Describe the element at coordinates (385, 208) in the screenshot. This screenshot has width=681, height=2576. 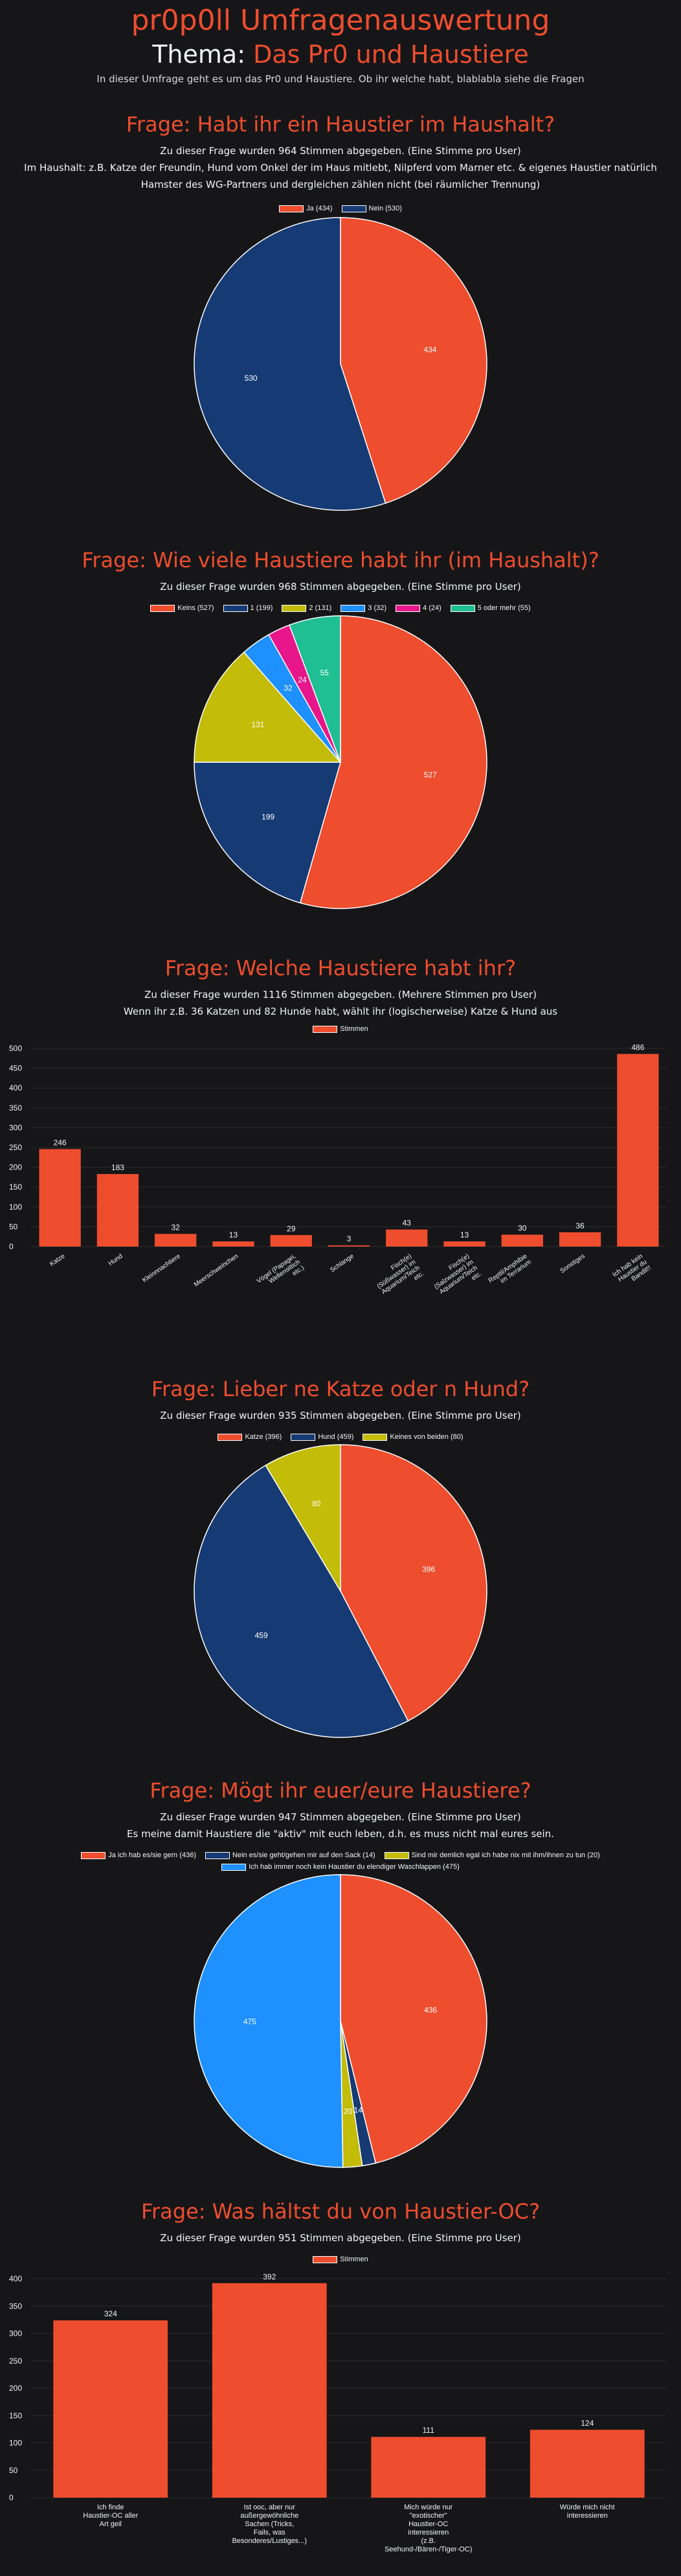
I see `legend-label: Nein (530)` at that location.